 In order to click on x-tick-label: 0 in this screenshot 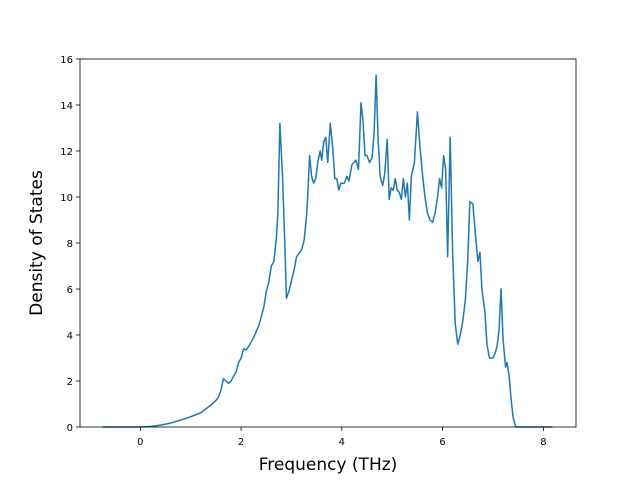, I will do `click(140, 442)`.